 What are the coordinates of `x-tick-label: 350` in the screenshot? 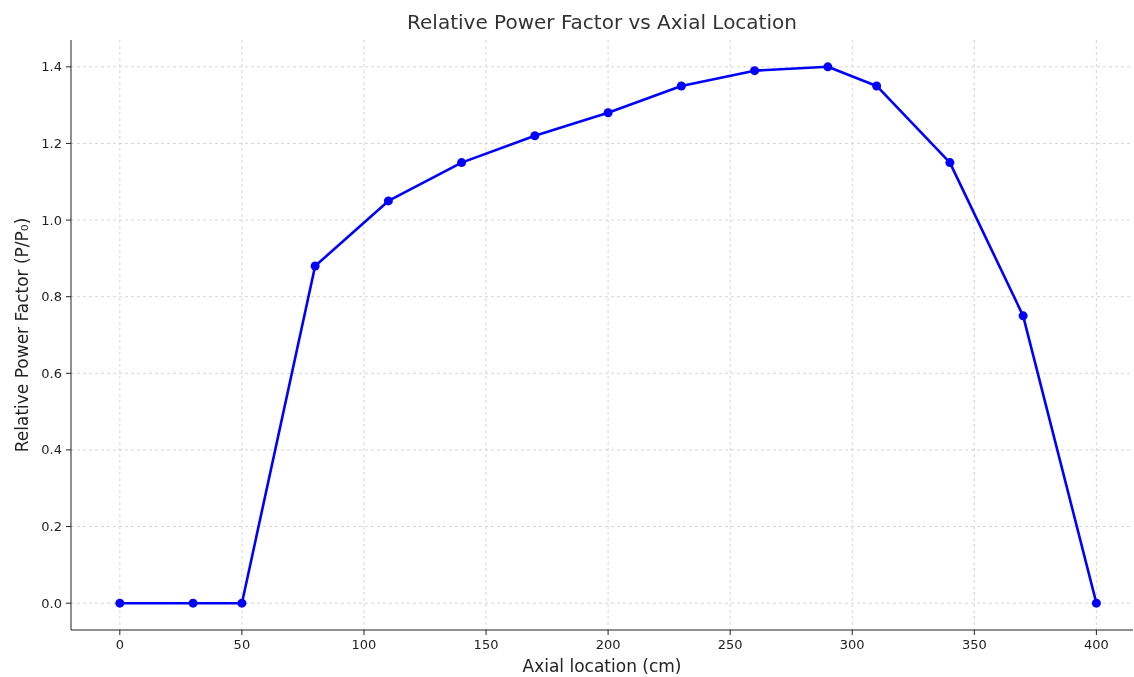 It's located at (974, 644).